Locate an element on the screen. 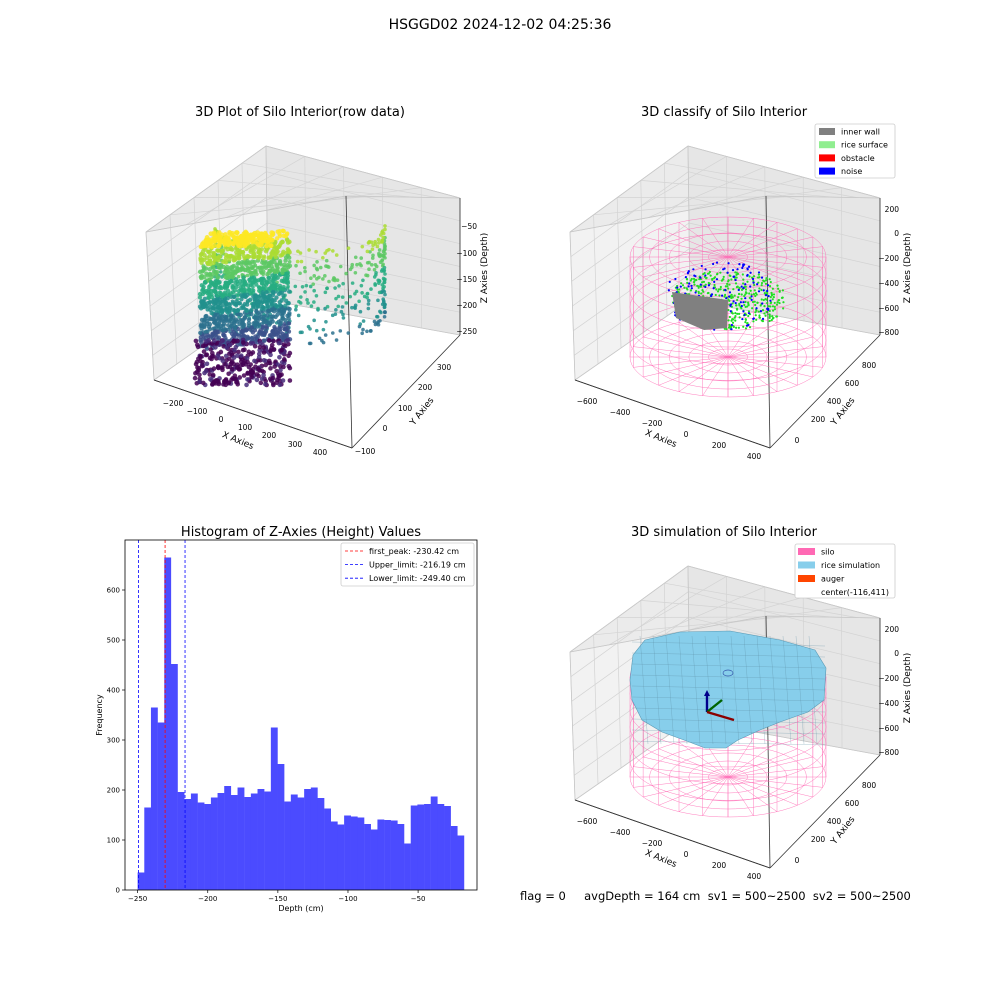 This screenshot has height=1000, width=1000. legend-label: first_peak: -230.42 cm is located at coordinates (414, 551).